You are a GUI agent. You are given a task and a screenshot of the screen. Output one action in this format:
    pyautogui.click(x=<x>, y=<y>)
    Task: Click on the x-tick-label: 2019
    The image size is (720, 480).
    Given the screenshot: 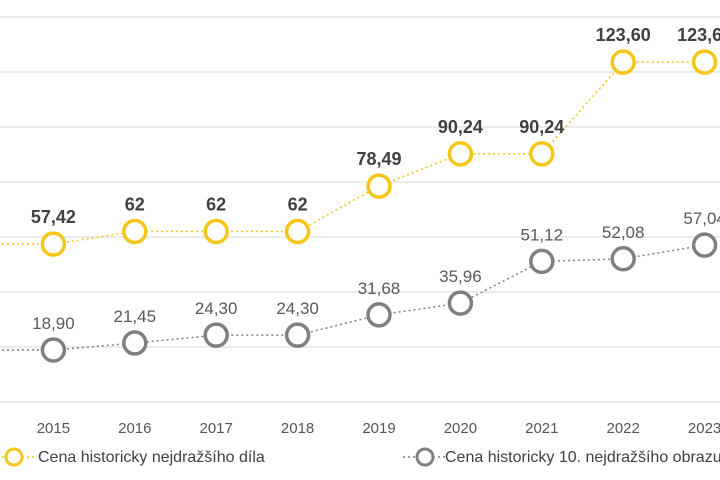 What is the action you would take?
    pyautogui.click(x=378, y=428)
    